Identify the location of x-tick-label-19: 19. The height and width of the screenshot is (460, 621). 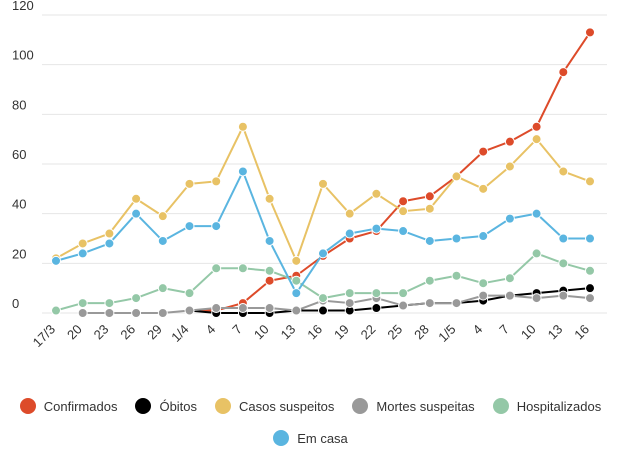
(341, 332).